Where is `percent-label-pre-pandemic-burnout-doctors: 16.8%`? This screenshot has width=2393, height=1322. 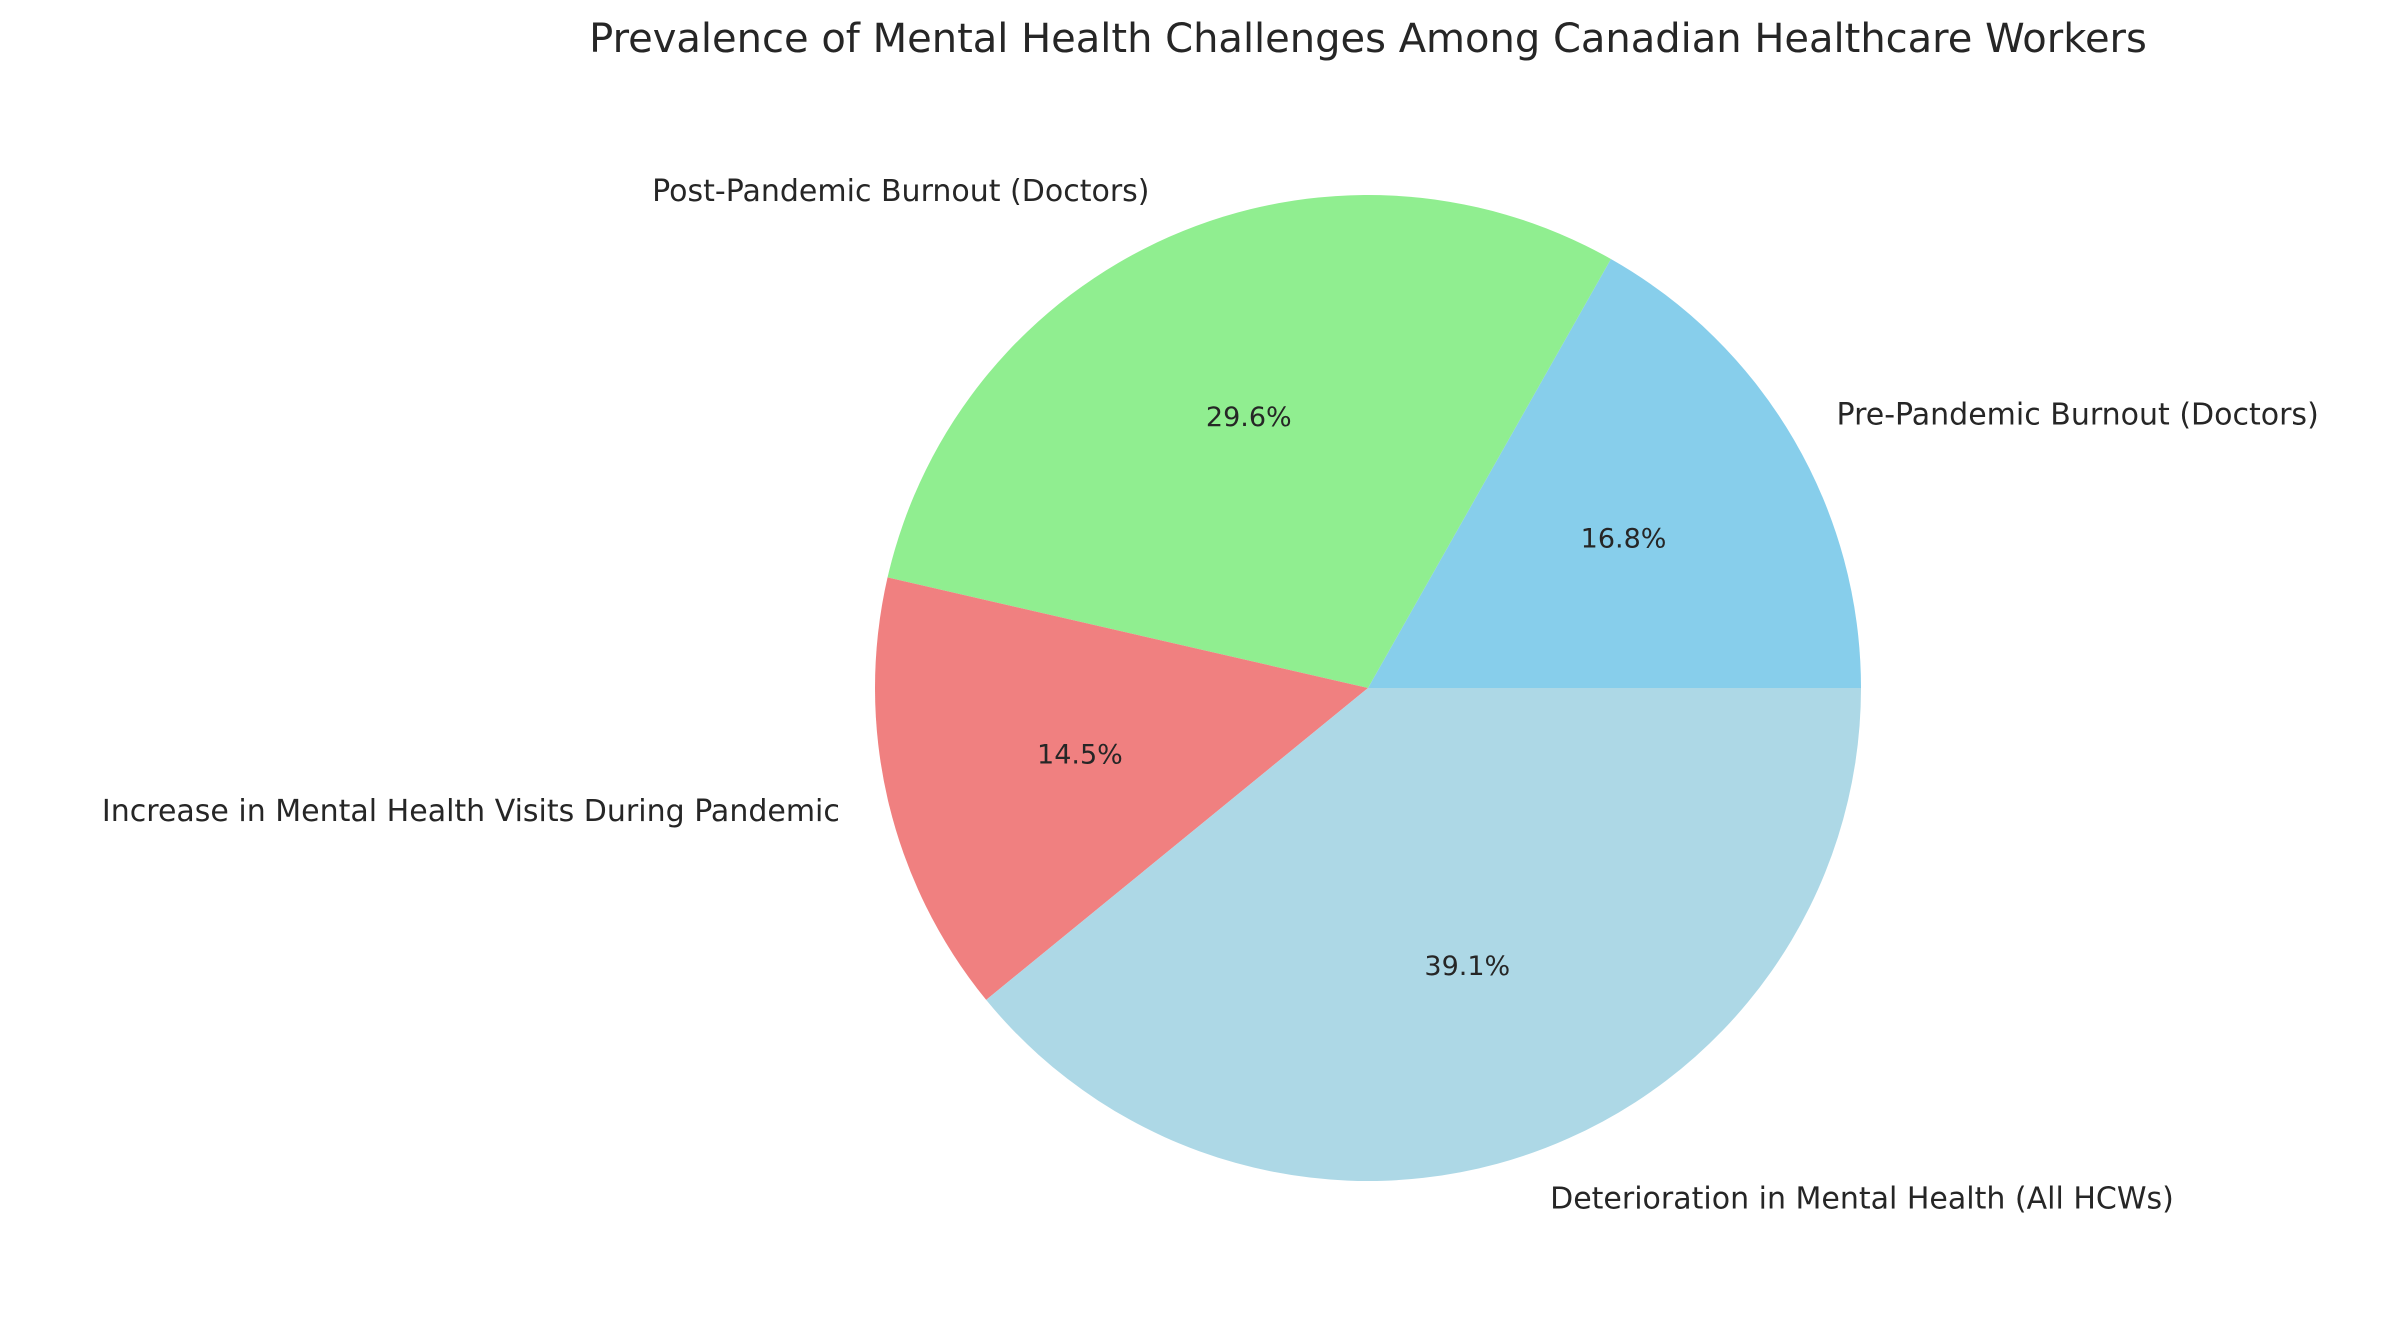 percent-label-pre-pandemic-burnout-doctors: 16.8% is located at coordinates (1624, 539).